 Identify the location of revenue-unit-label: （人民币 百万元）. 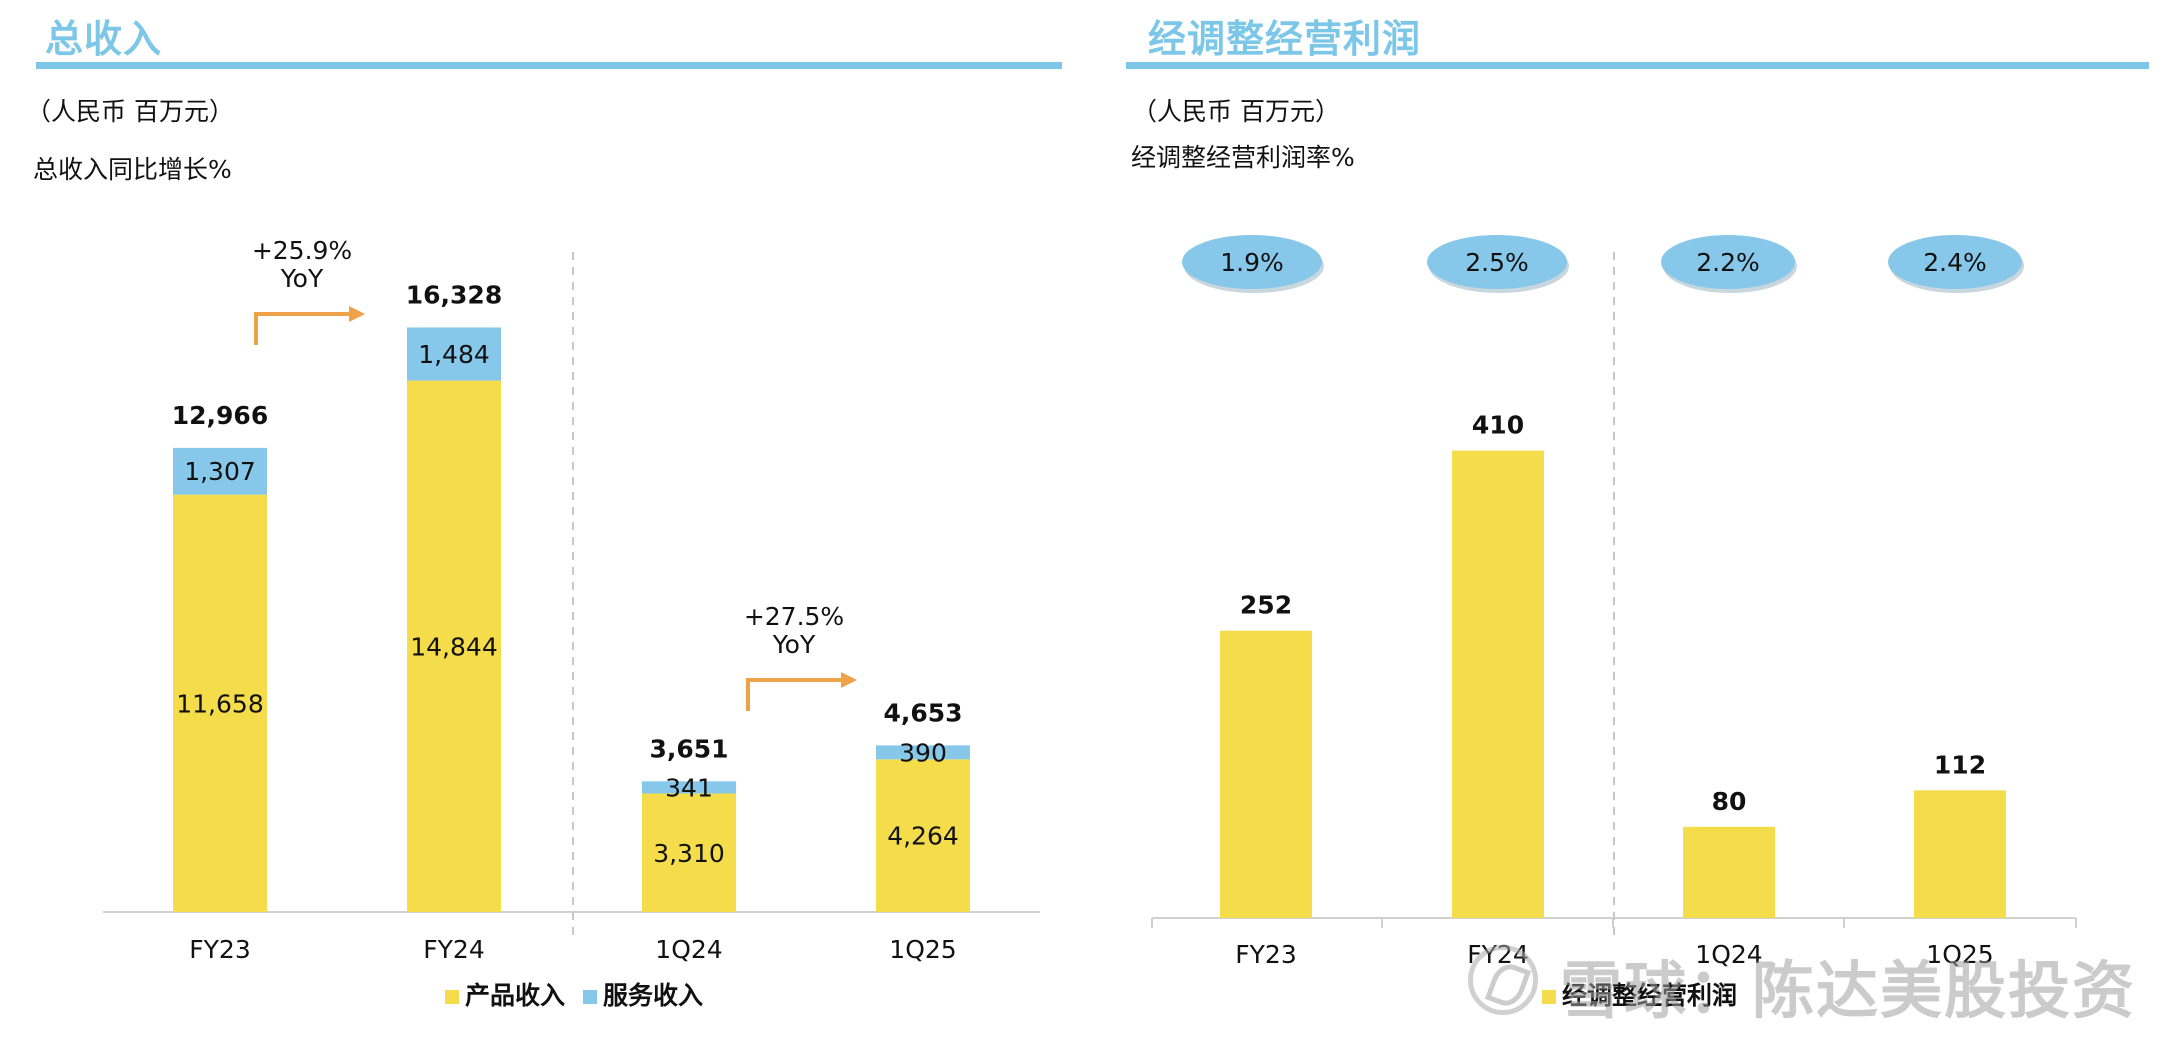
(130, 111).